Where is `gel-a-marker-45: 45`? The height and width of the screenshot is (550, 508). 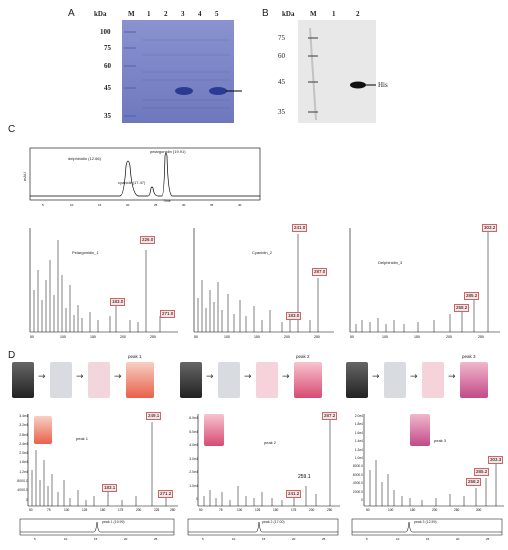
gel-a-marker-45: 45 is located at coordinates (107, 88).